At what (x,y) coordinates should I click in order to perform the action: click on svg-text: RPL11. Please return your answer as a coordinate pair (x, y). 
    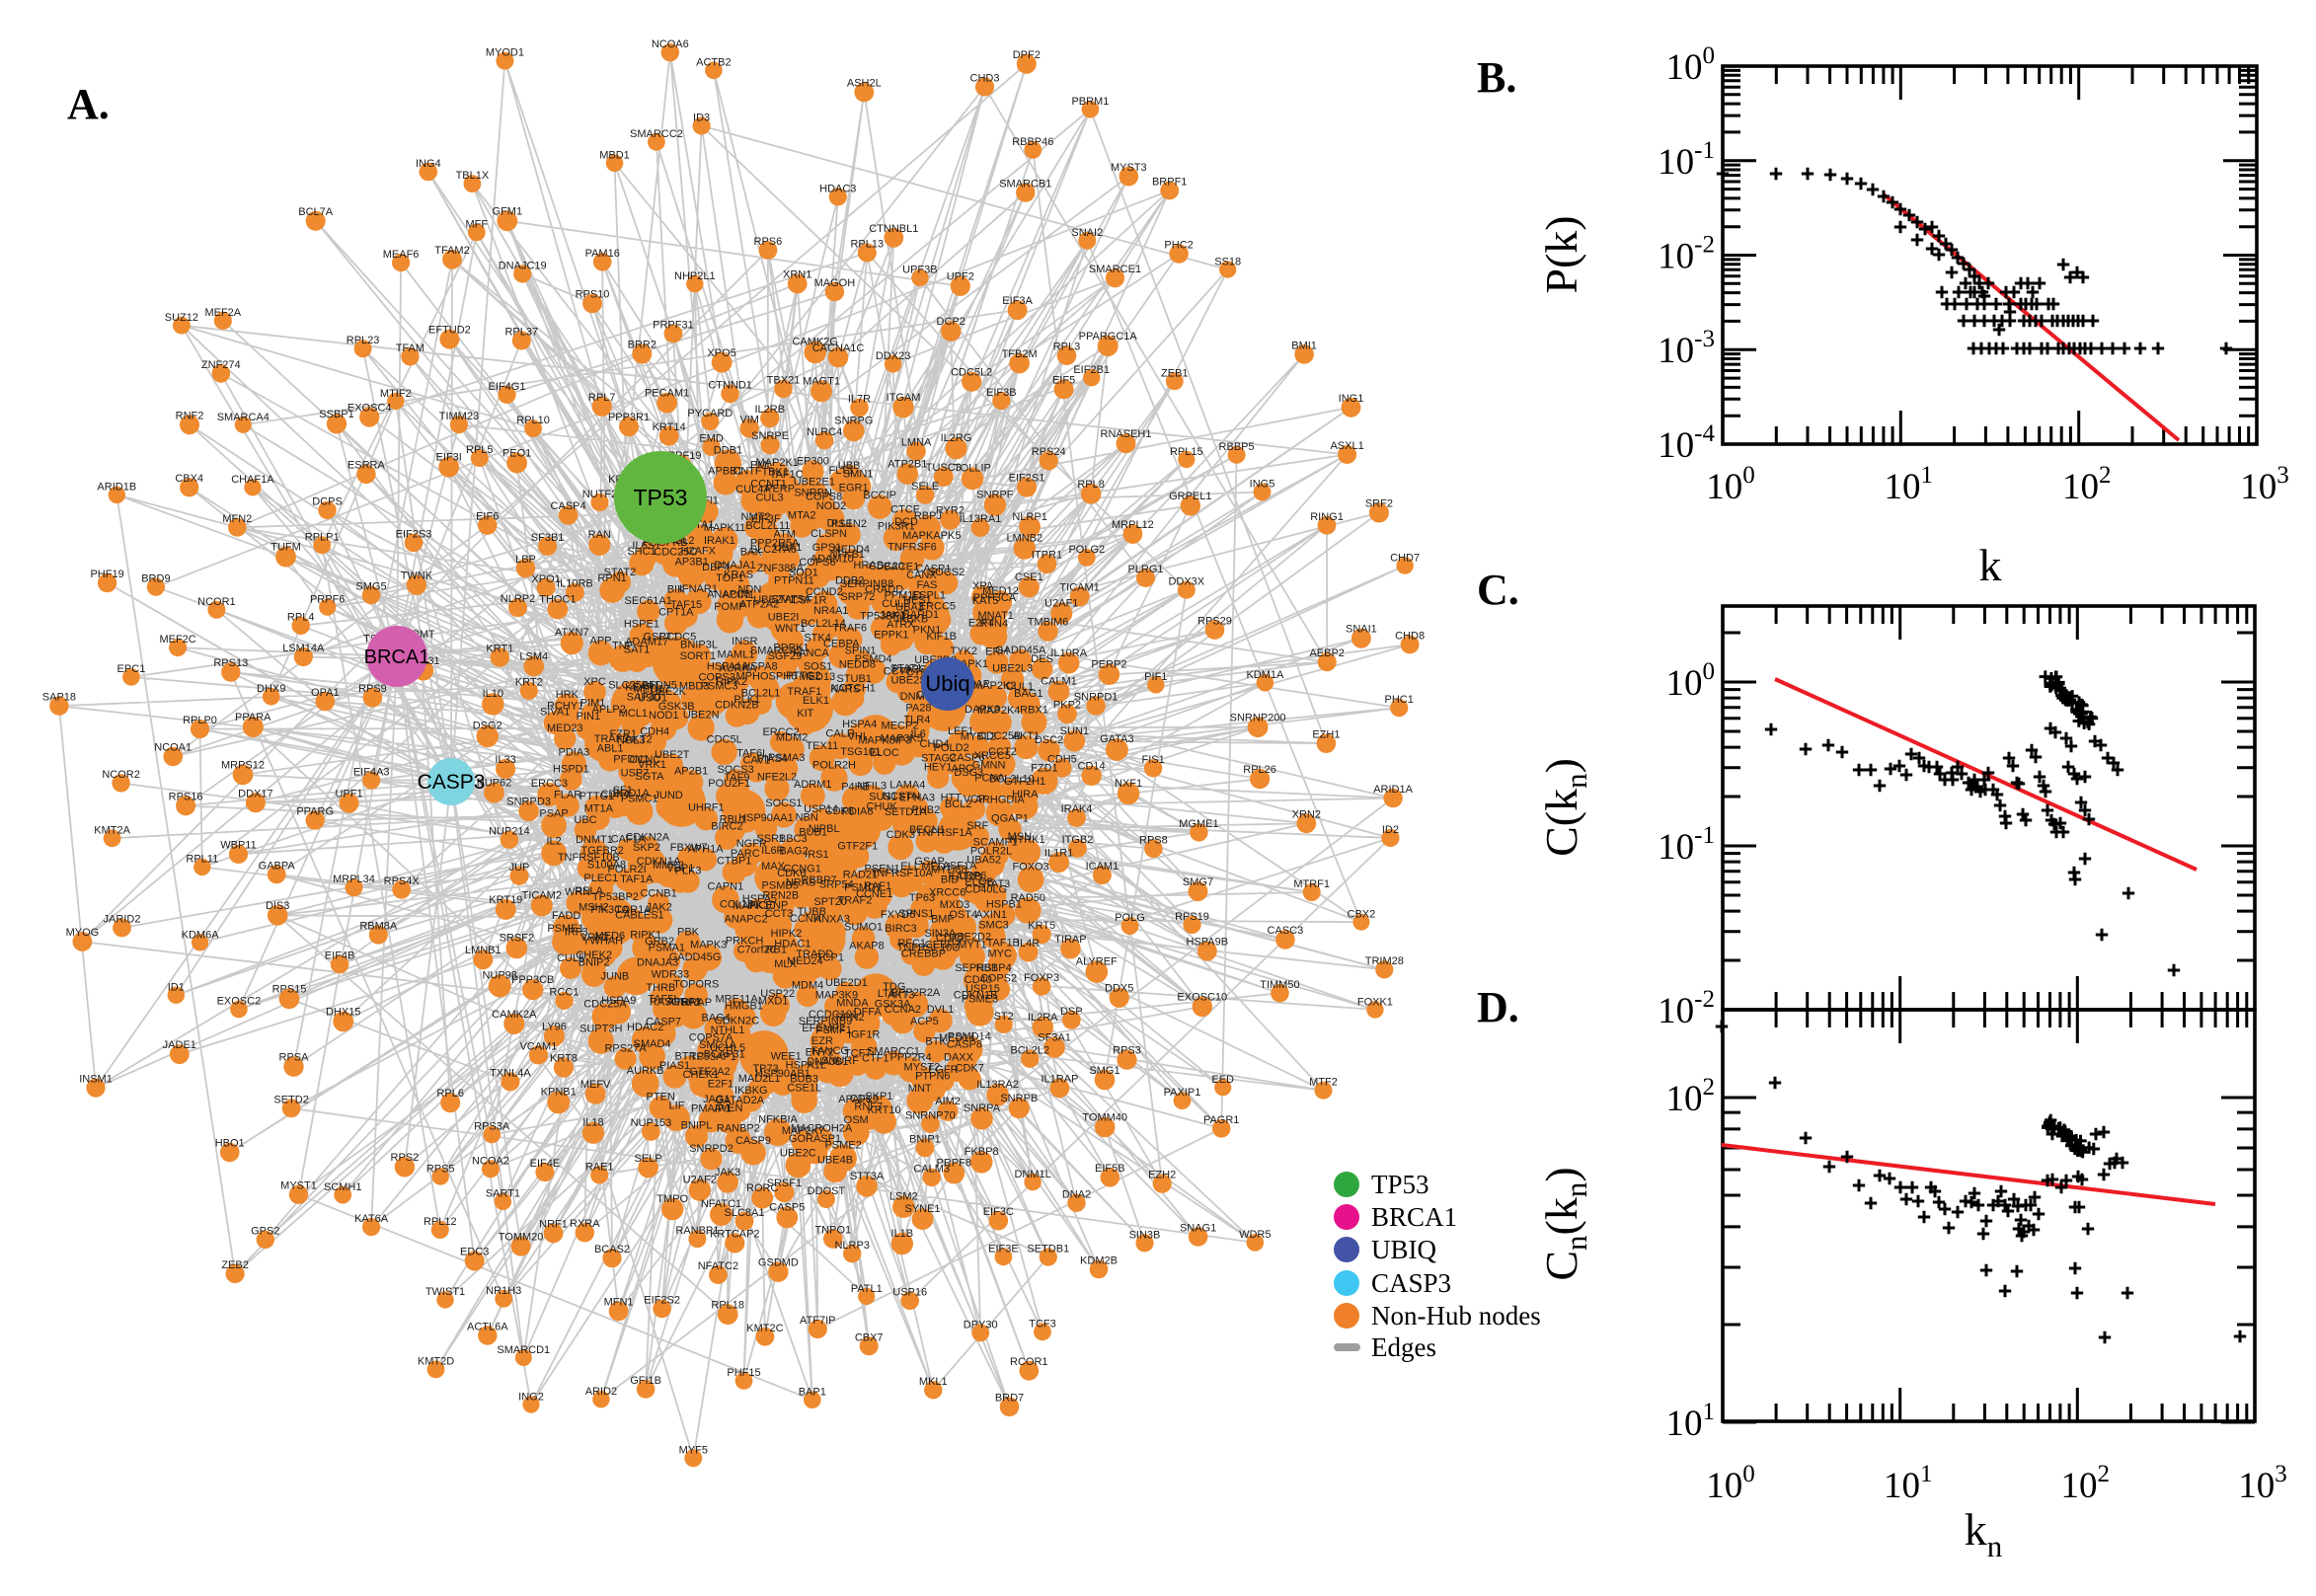
    Looking at the image, I should click on (202, 860).